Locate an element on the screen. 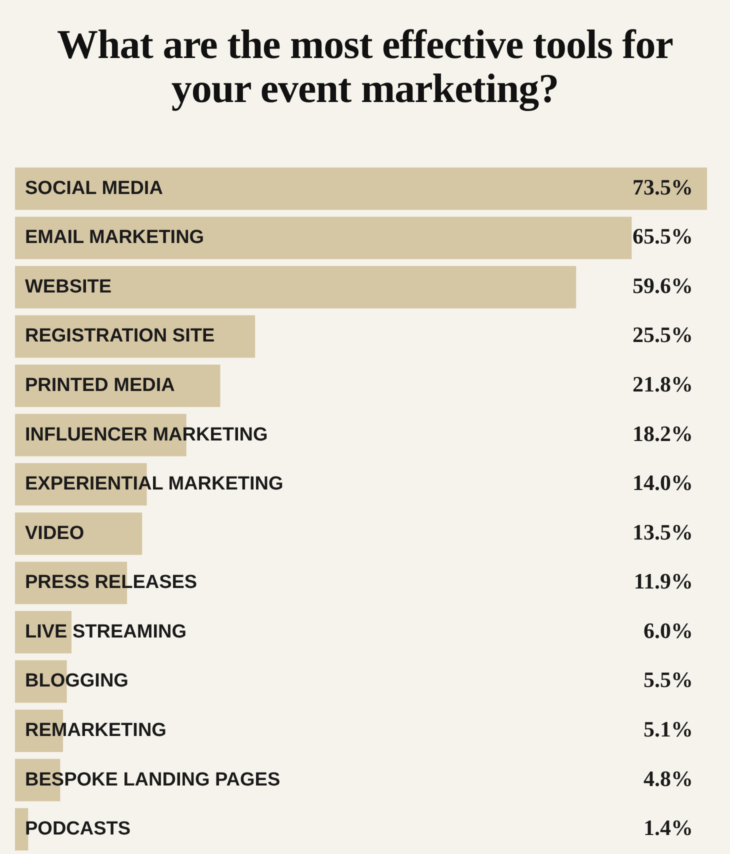 The image size is (730, 854). y-tick-label: EMAIL MARKETING is located at coordinates (114, 237).